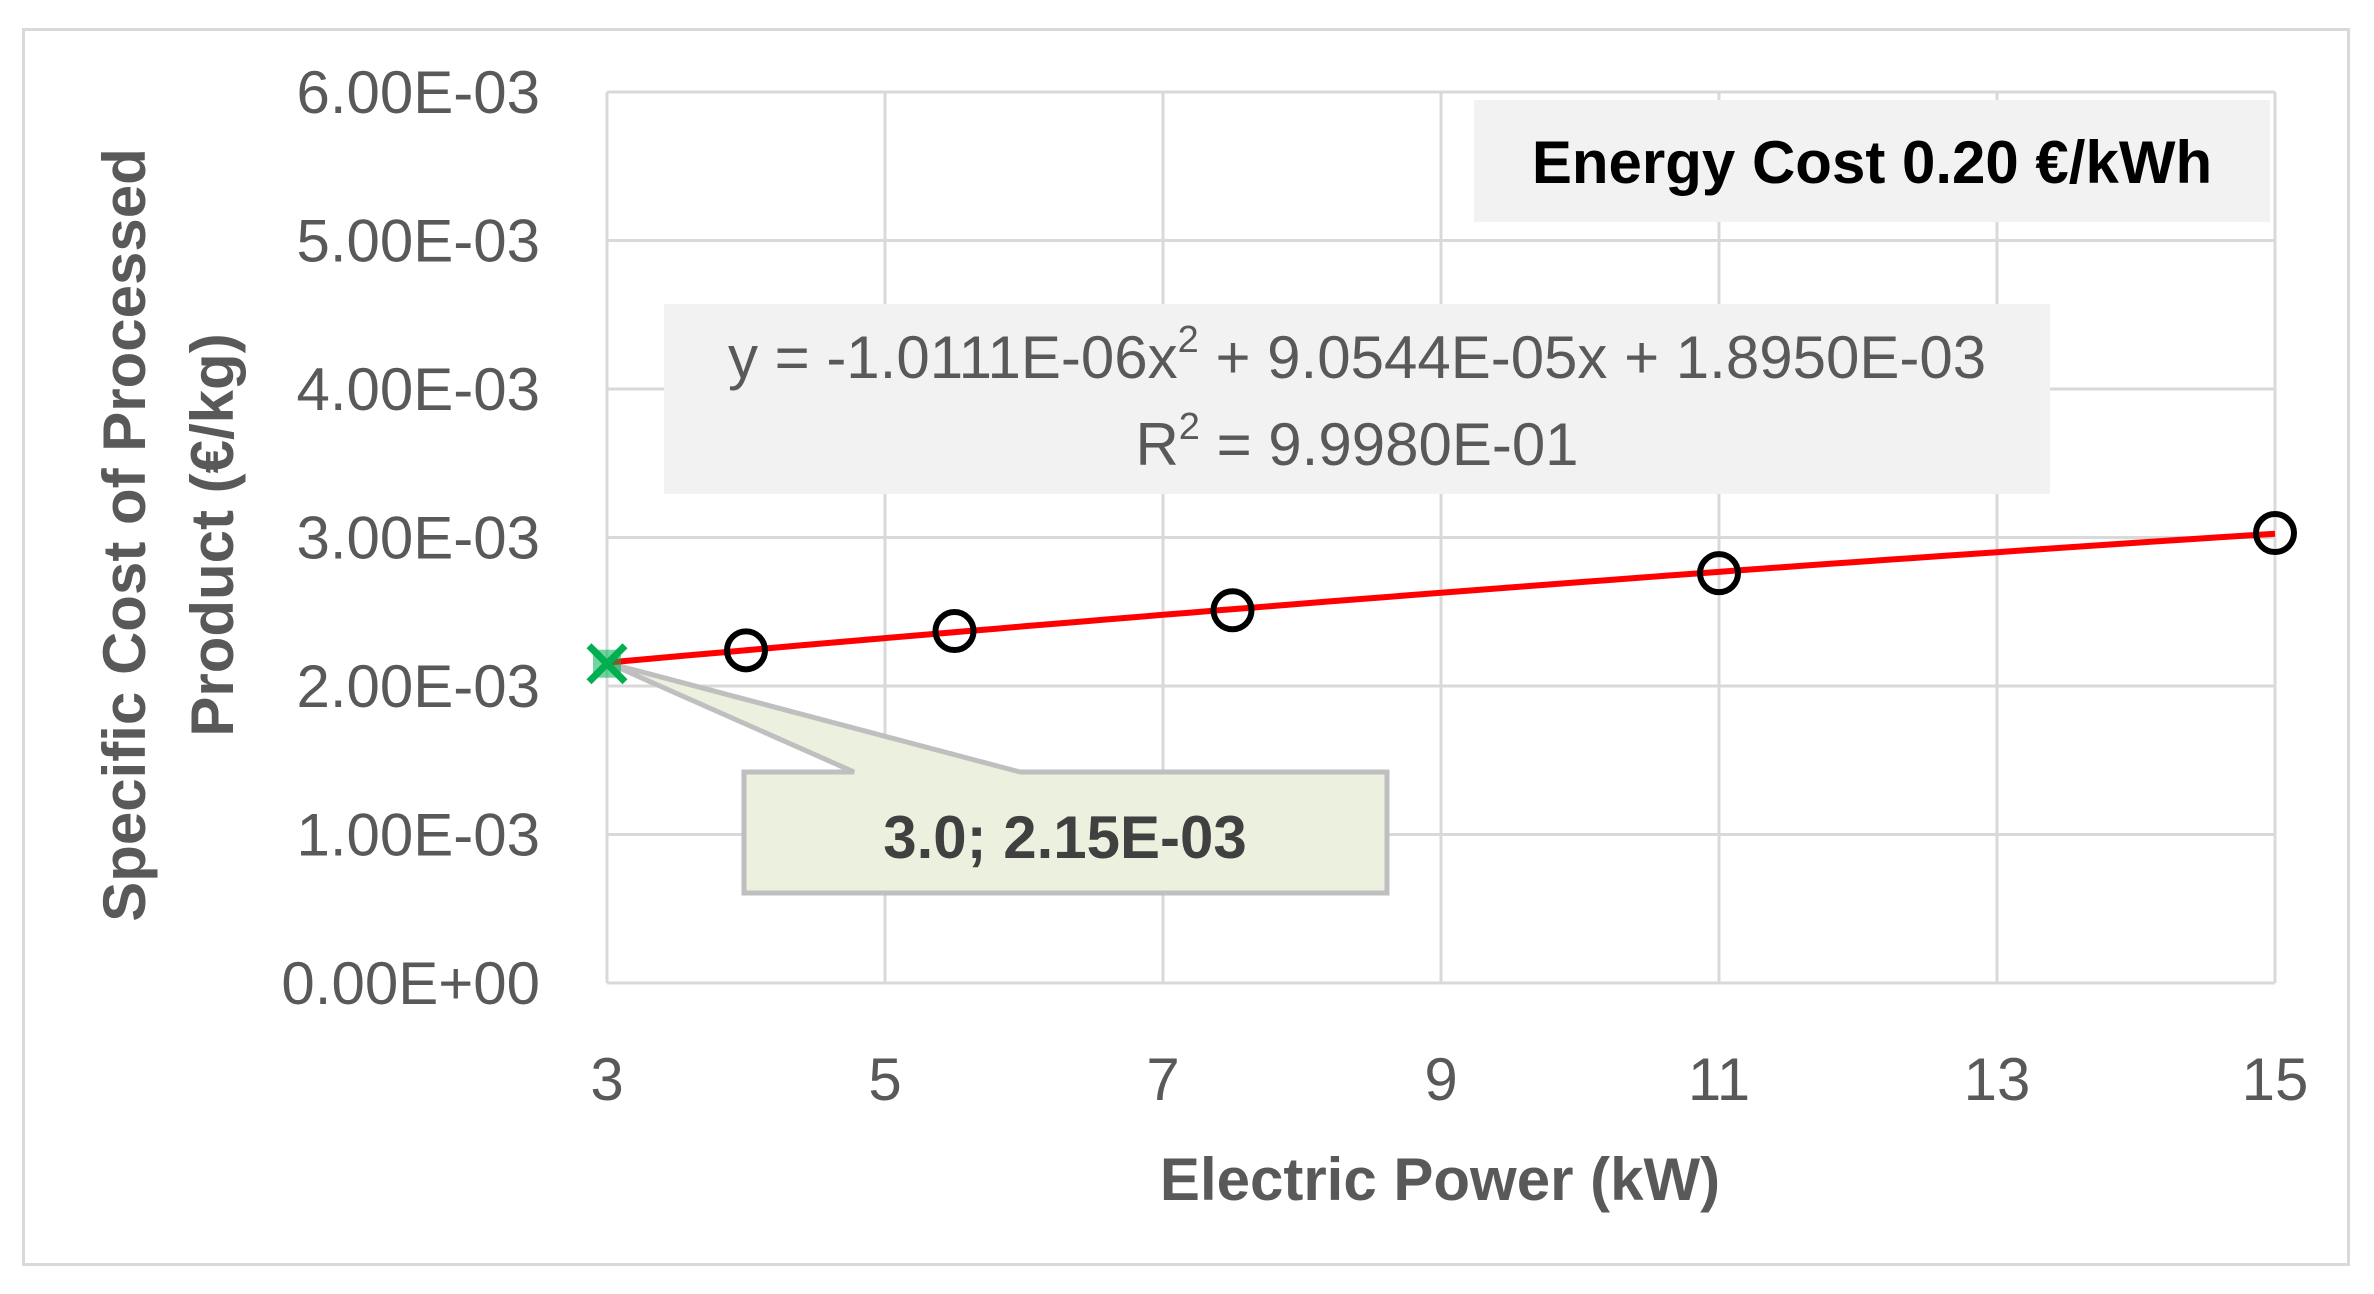 Image resolution: width=2374 pixels, height=1294 pixels. I want to click on annotation-text: Energy Cost 0.20 €/kWh, so click(1872, 162).